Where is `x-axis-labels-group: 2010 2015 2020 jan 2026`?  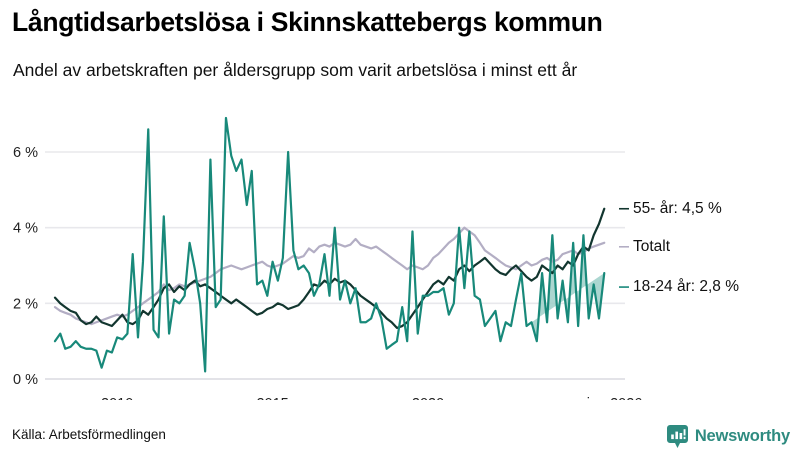
x-axis-labels-group: 2010 2015 2020 jan 2026 is located at coordinates (371, 398).